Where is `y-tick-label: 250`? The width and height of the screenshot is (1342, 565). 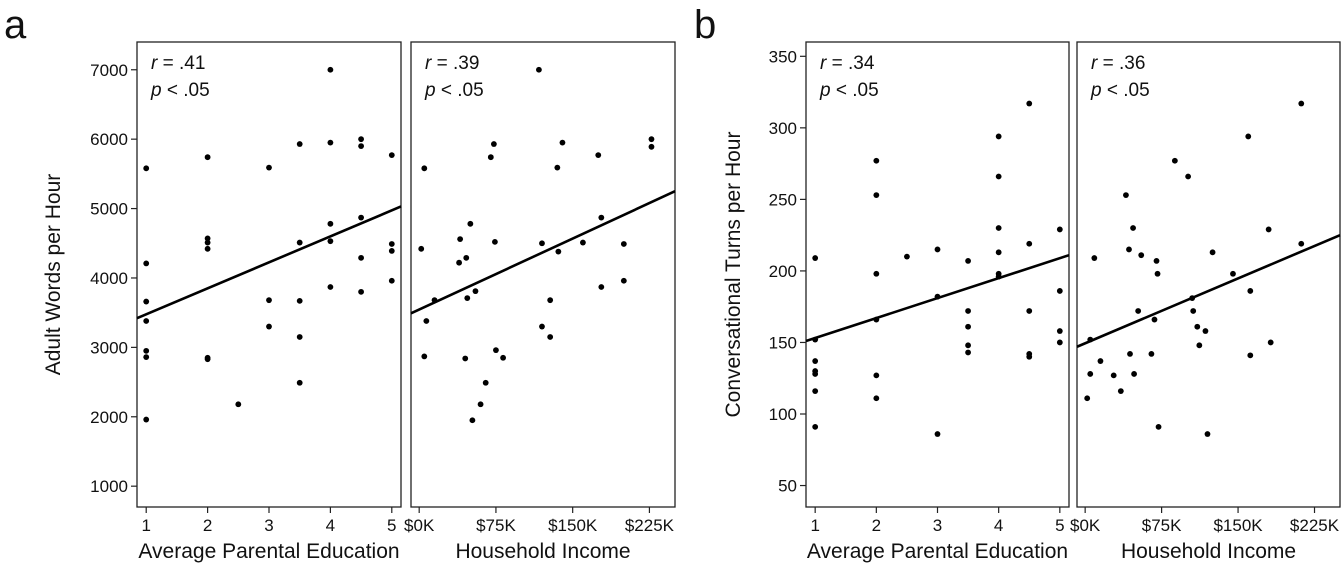 y-tick-label: 250 is located at coordinates (783, 199).